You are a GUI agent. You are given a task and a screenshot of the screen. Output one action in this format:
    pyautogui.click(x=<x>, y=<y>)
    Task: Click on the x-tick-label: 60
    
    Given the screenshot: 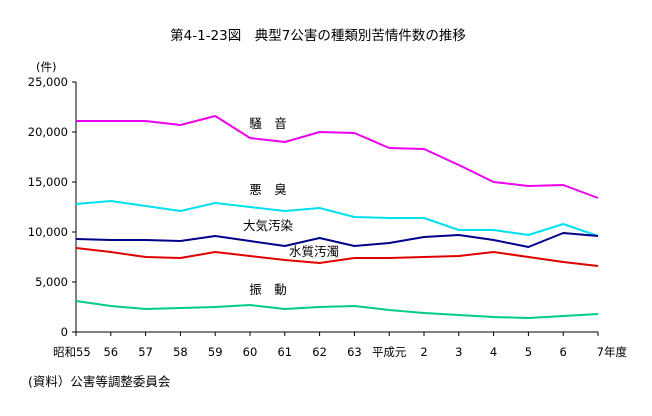 What is the action you would take?
    pyautogui.click(x=250, y=352)
    